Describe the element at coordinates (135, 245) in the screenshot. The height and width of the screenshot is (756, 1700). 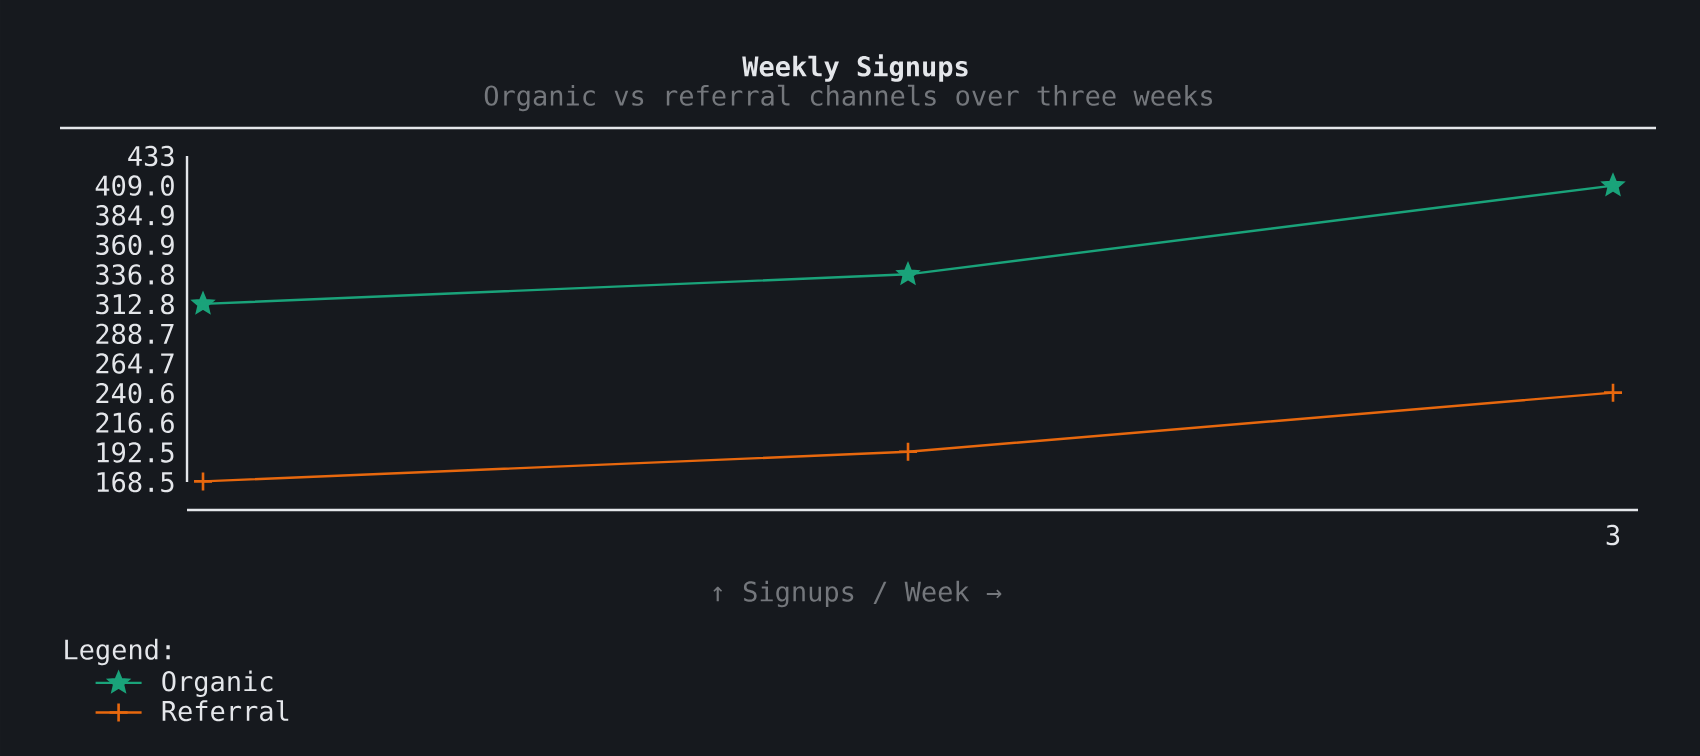
I see `y-tick-label: 360.9` at that location.